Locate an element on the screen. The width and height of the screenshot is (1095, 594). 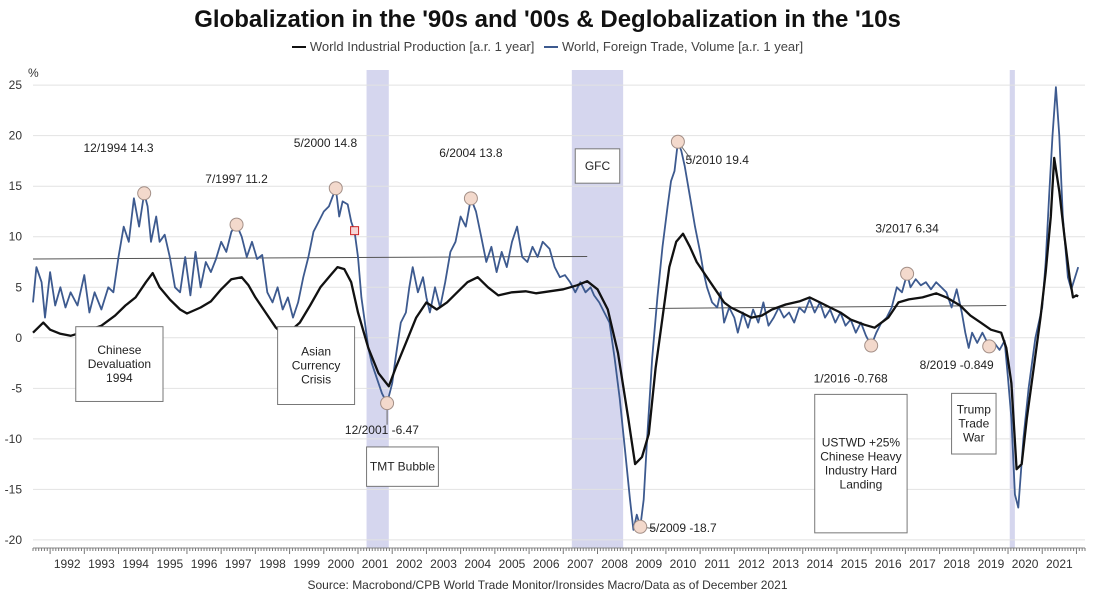
annotation-box-text: Devaluation is located at coordinates (119, 364).